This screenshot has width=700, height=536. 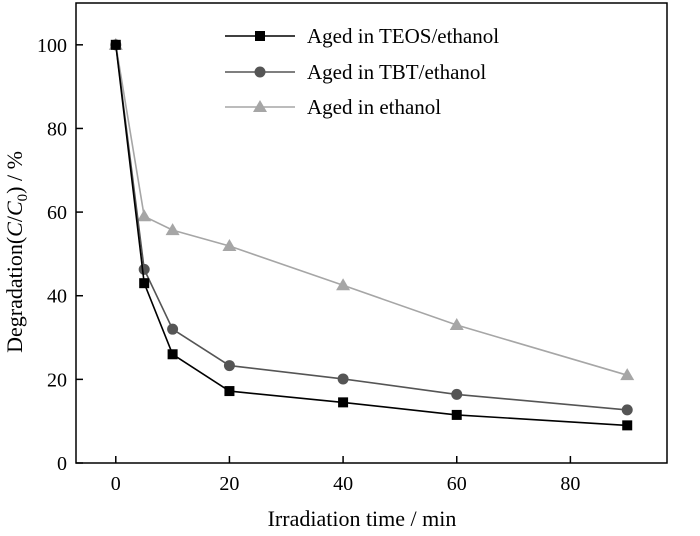 What do you see at coordinates (362, 518) in the screenshot?
I see `x-axis-label: Irradiation time / min` at bounding box center [362, 518].